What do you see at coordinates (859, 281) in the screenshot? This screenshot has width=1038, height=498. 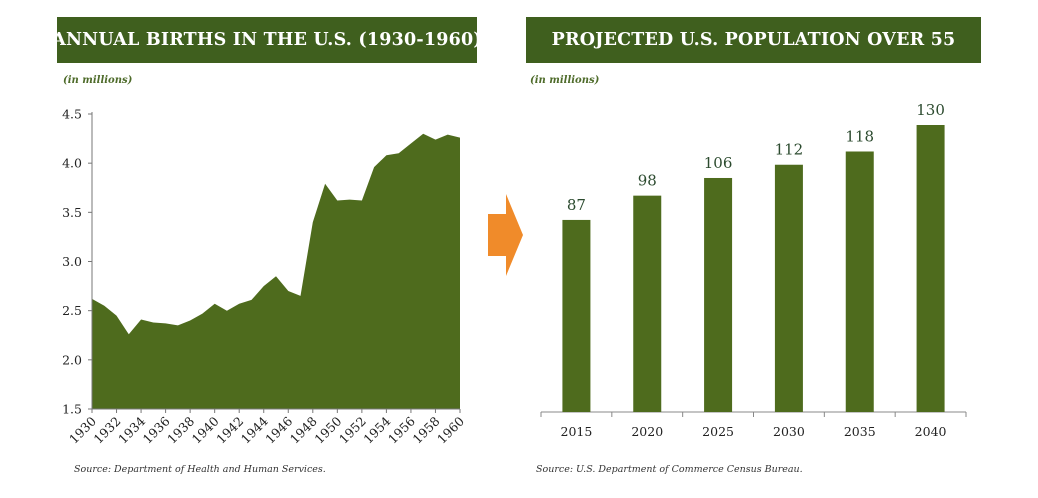 I see `population-bar-2035` at bounding box center [859, 281].